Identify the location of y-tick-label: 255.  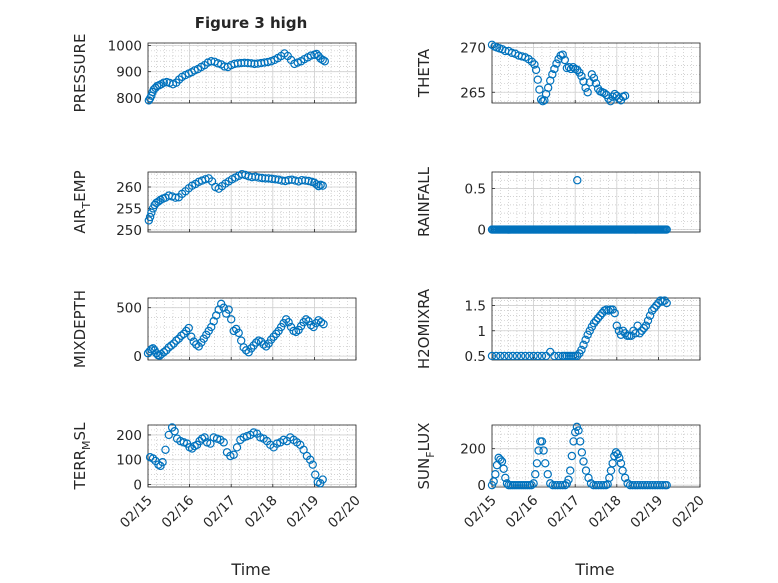
(129, 209).